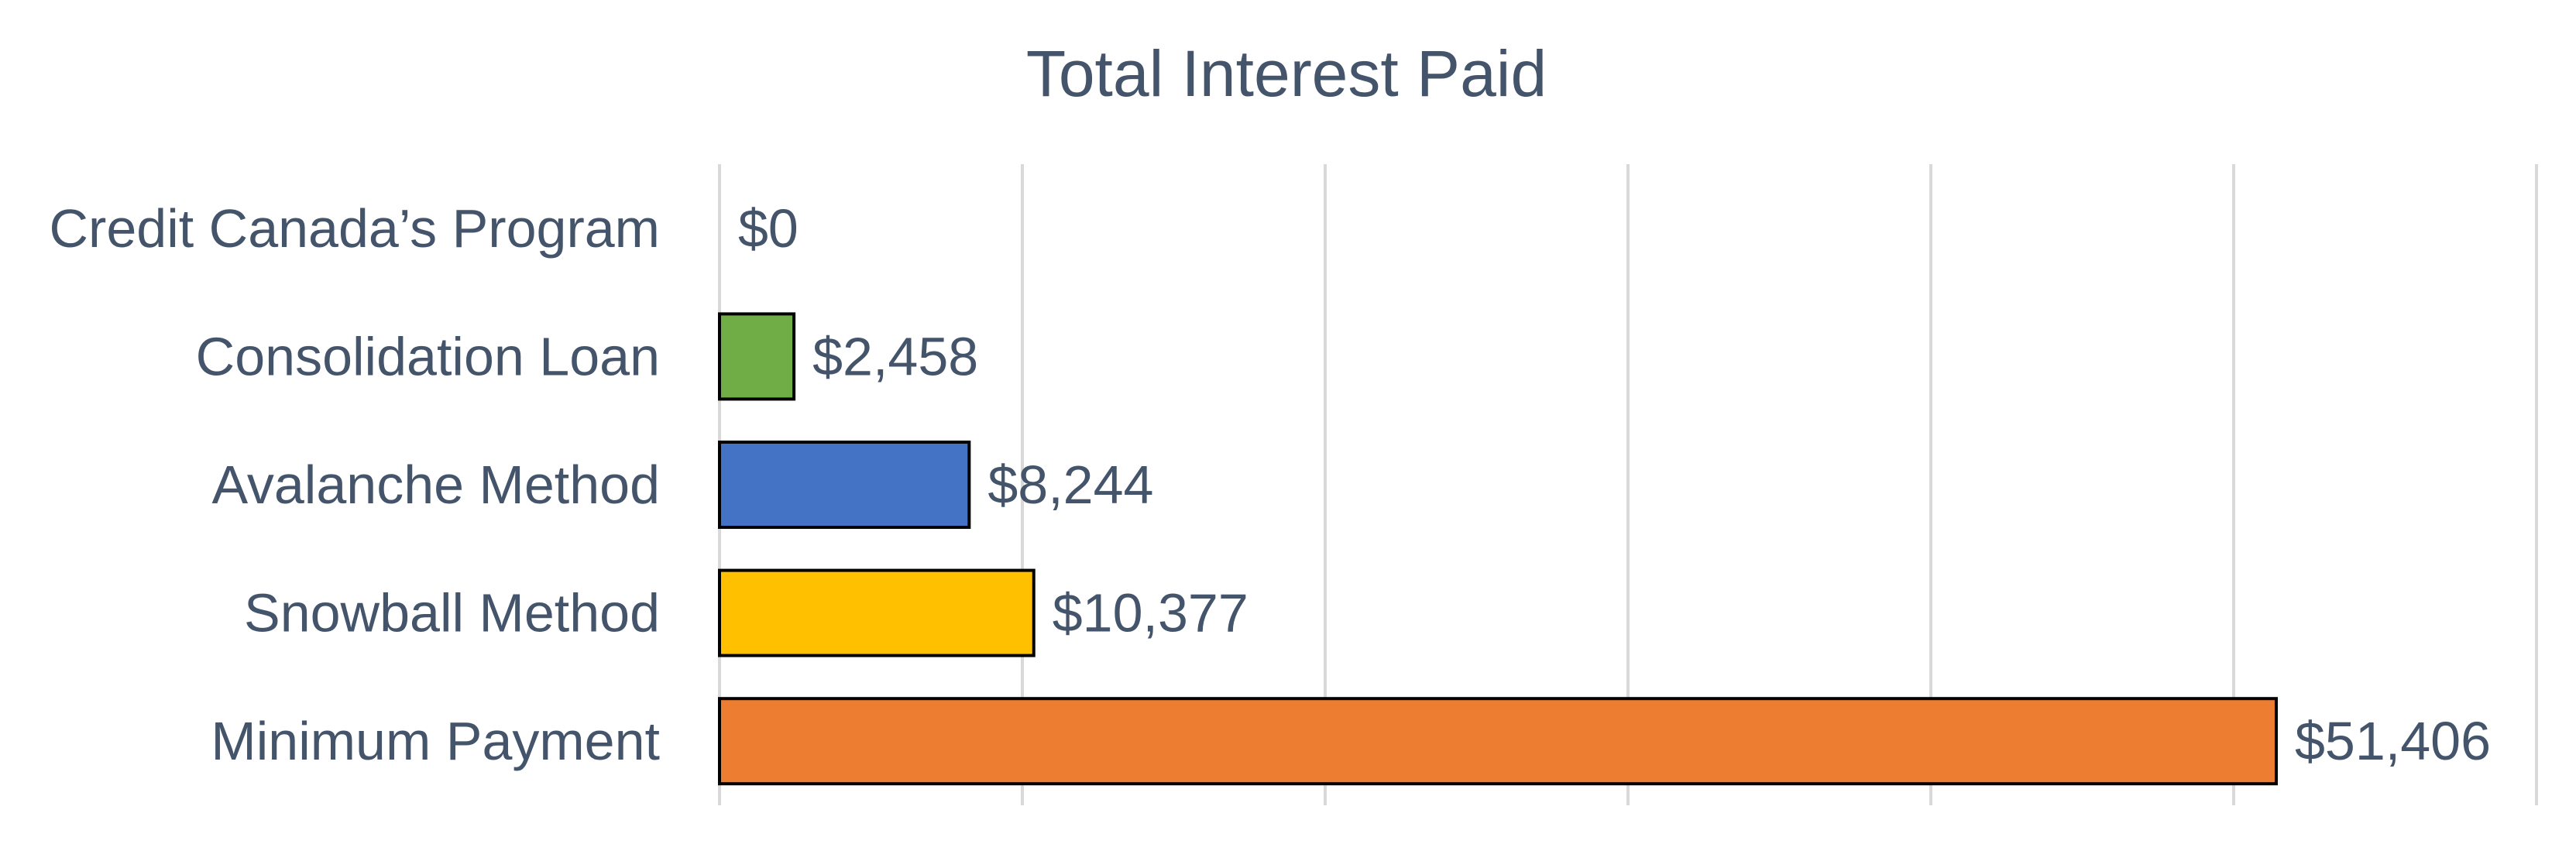 The image size is (2576, 844). Describe the element at coordinates (768, 228) in the screenshot. I see `data-label: $0` at that location.